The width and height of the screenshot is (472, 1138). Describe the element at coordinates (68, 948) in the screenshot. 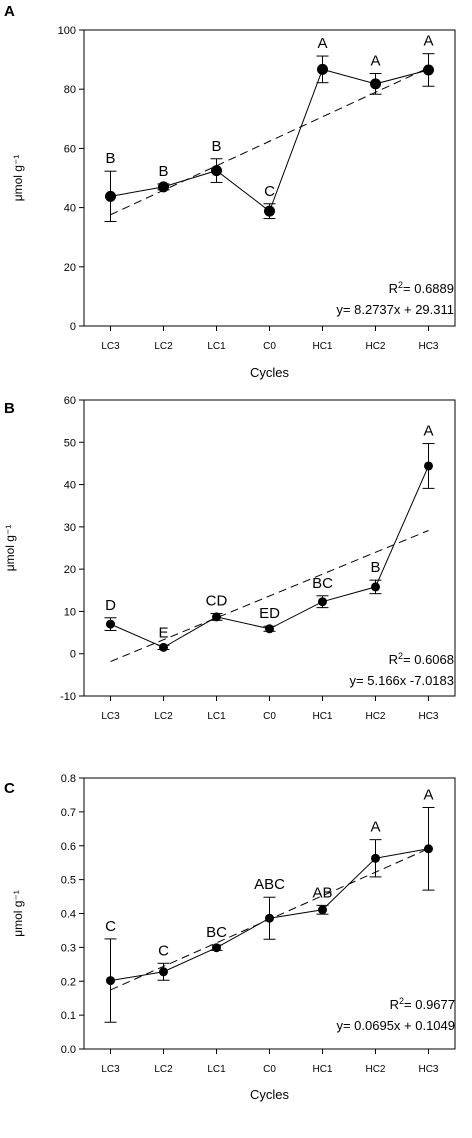

I see `y-tick-label: 0.3` at that location.